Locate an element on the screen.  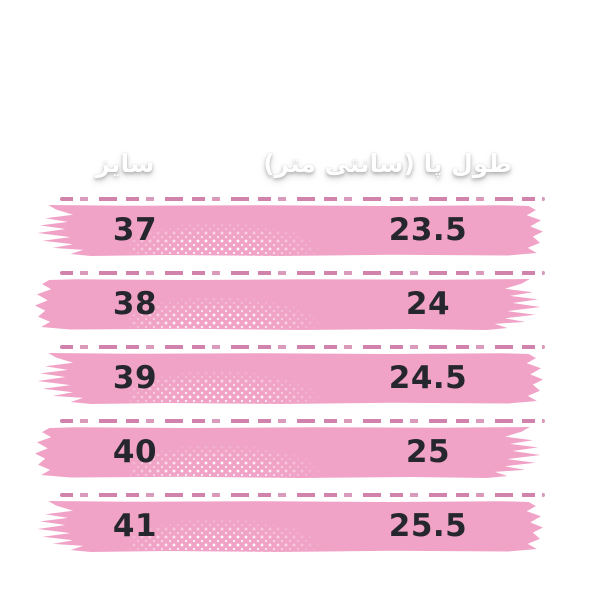
size-row: 39 24.5 is located at coordinates (290, 374).